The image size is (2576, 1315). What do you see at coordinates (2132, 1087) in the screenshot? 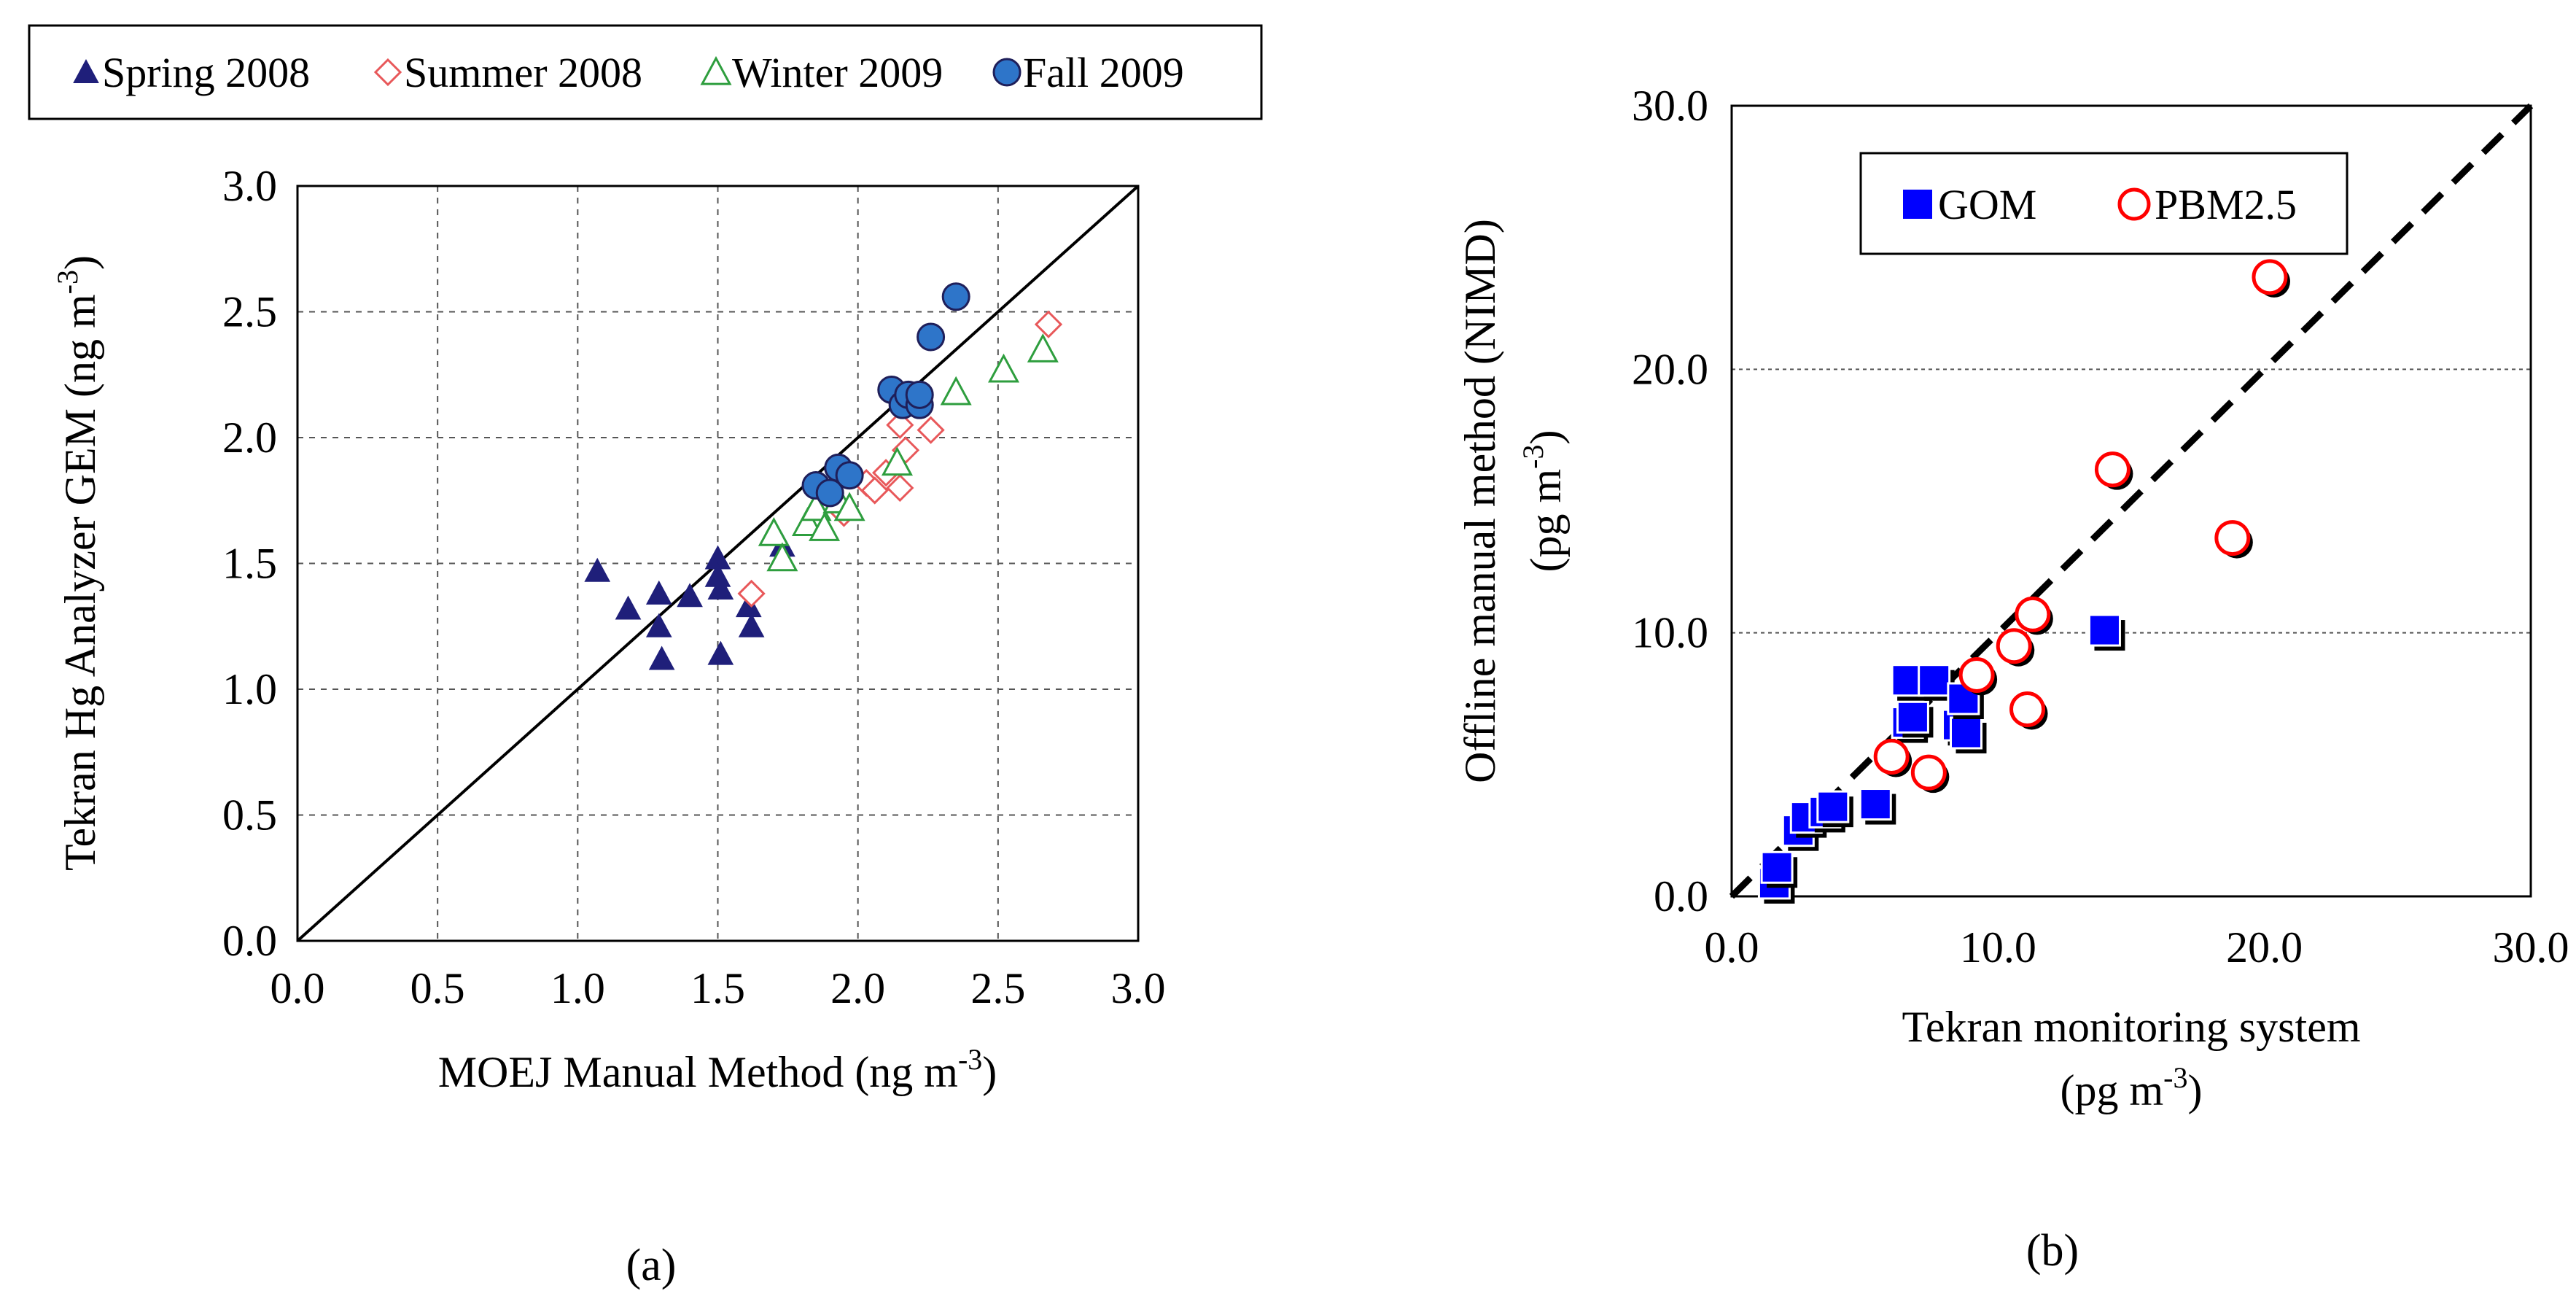
I see `chart-b-x-axis-label-line2: (pg m-3)` at bounding box center [2132, 1087].